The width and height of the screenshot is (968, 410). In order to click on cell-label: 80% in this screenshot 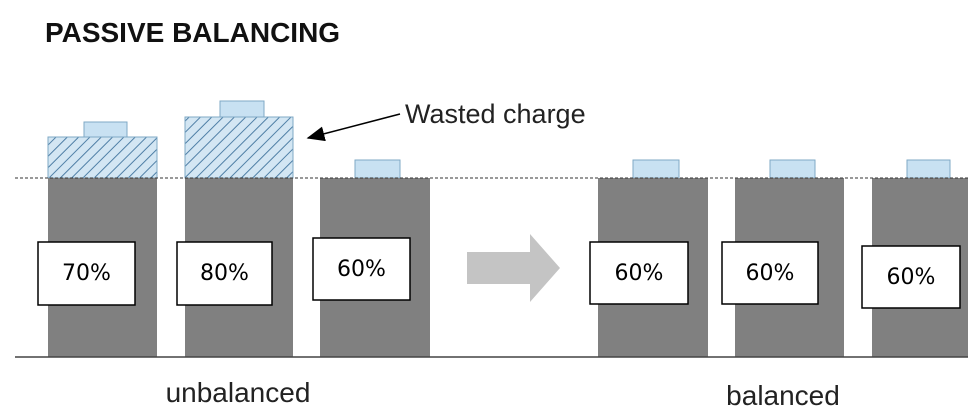, I will do `click(224, 273)`.